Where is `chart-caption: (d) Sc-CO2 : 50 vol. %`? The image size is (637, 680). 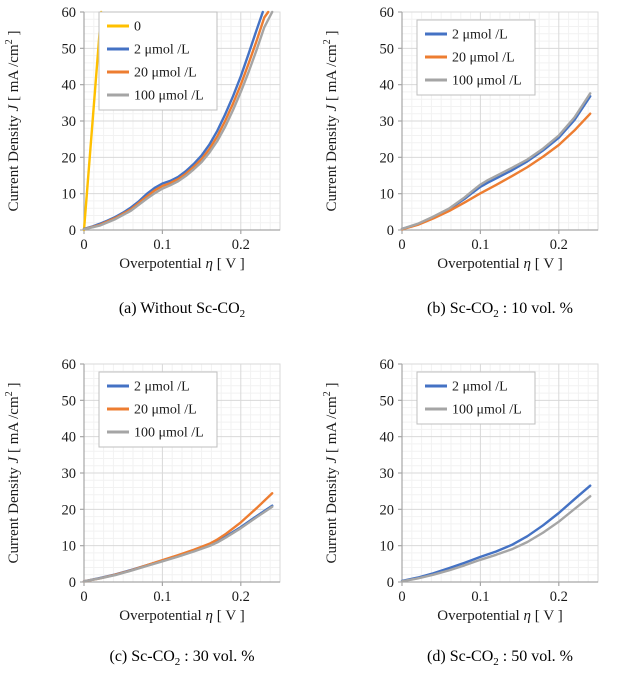
chart-caption: (d) Sc-CO2 : 50 vol. % is located at coordinates (500, 658).